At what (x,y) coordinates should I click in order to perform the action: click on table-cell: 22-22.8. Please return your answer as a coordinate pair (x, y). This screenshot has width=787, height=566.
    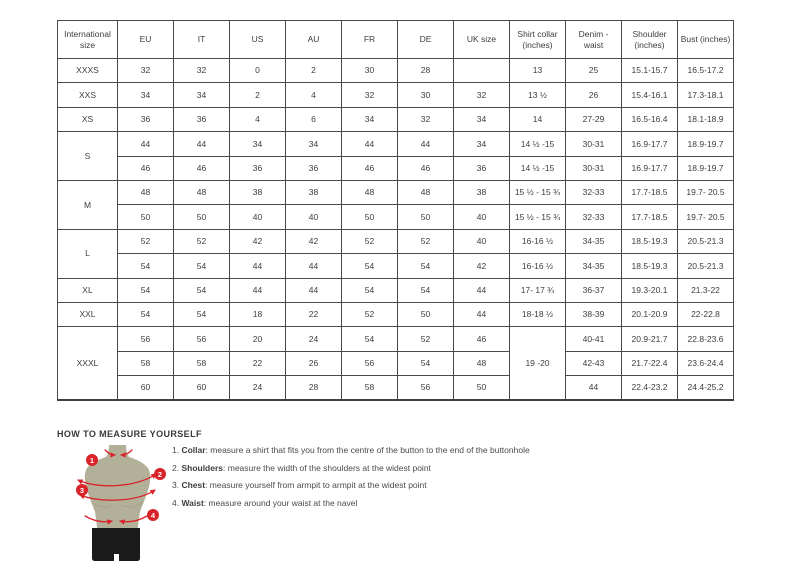
    Looking at the image, I should click on (705, 314).